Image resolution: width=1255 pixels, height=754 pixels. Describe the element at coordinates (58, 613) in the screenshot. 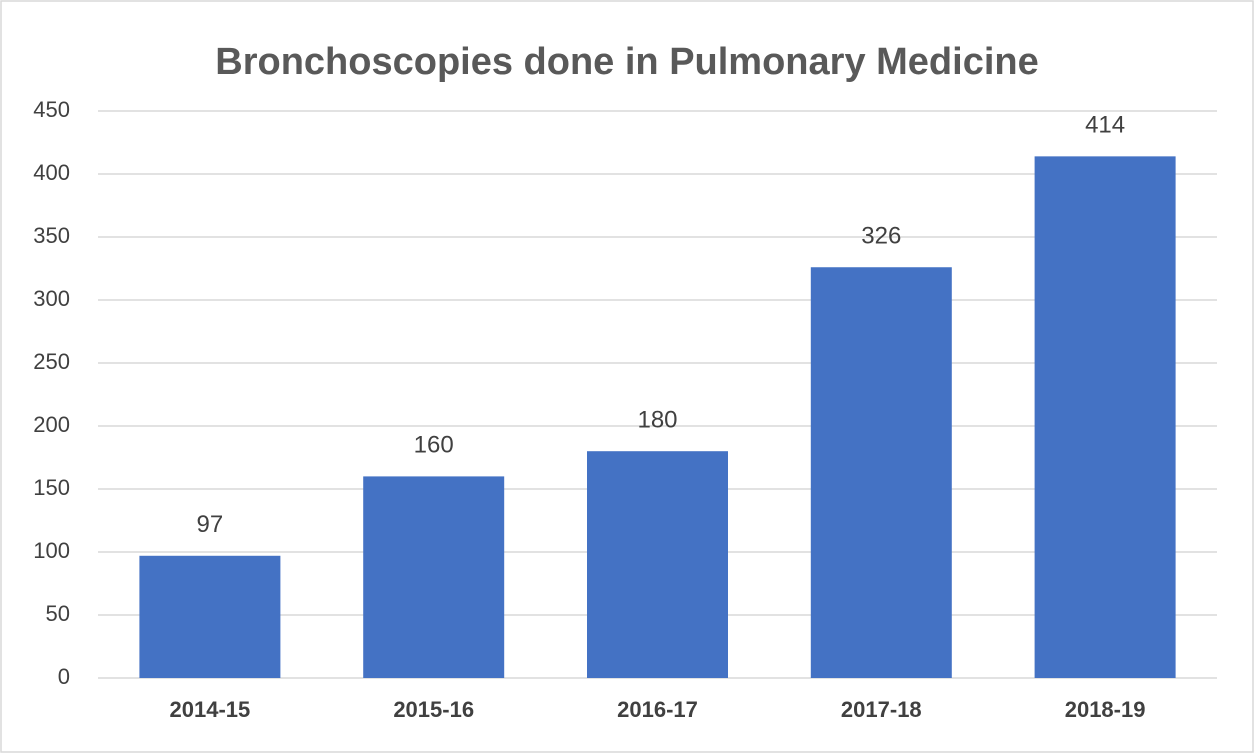

I see `y-tick-label: 50` at that location.